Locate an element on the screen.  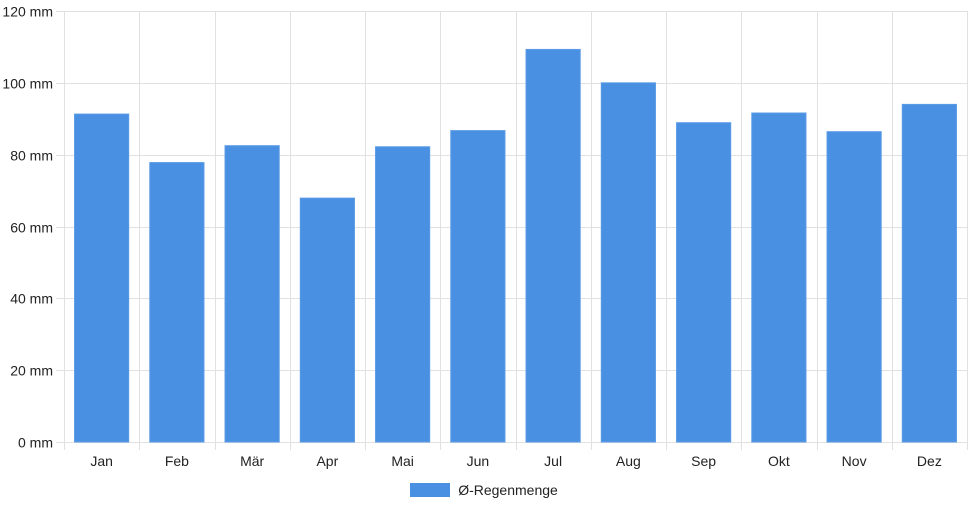
x-axis: Jan Feb Mär Apr Mai Jun Jul Aug Sep Okt Nov Dez is located at coordinates (515, 461).